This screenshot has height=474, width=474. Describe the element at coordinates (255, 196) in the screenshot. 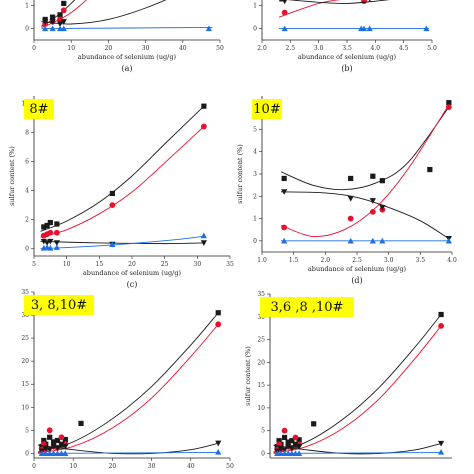

I see `y-tick-label: 2` at that location.